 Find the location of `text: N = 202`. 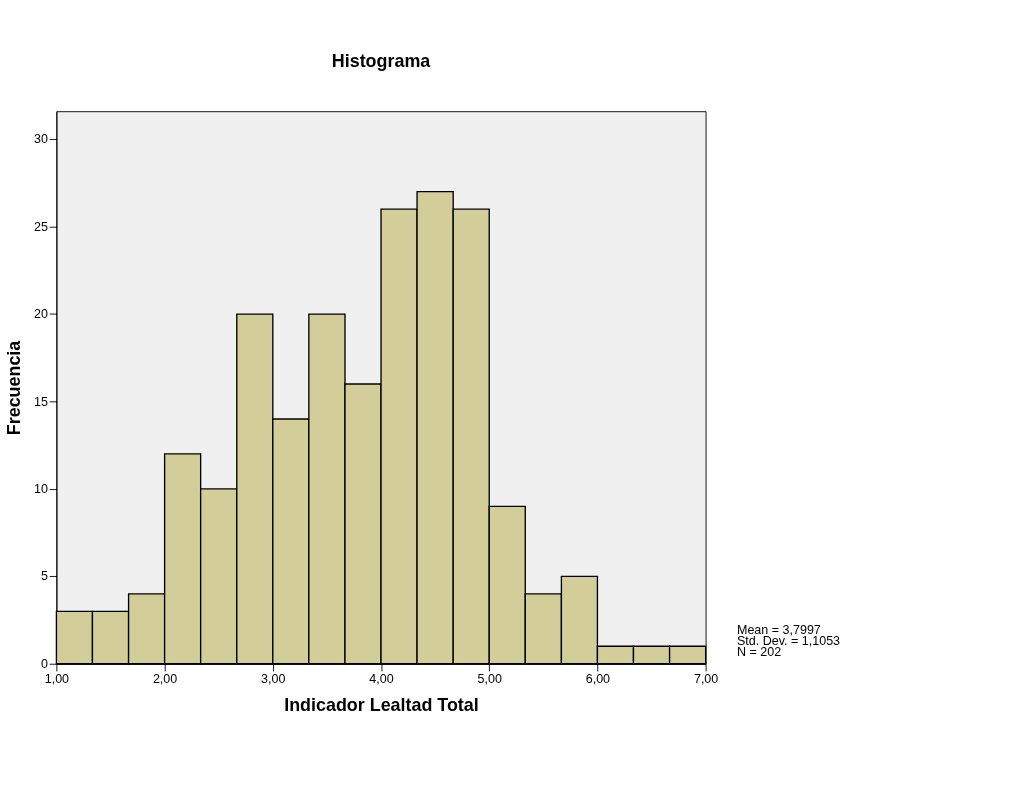

text: N = 202 is located at coordinates (759, 651).